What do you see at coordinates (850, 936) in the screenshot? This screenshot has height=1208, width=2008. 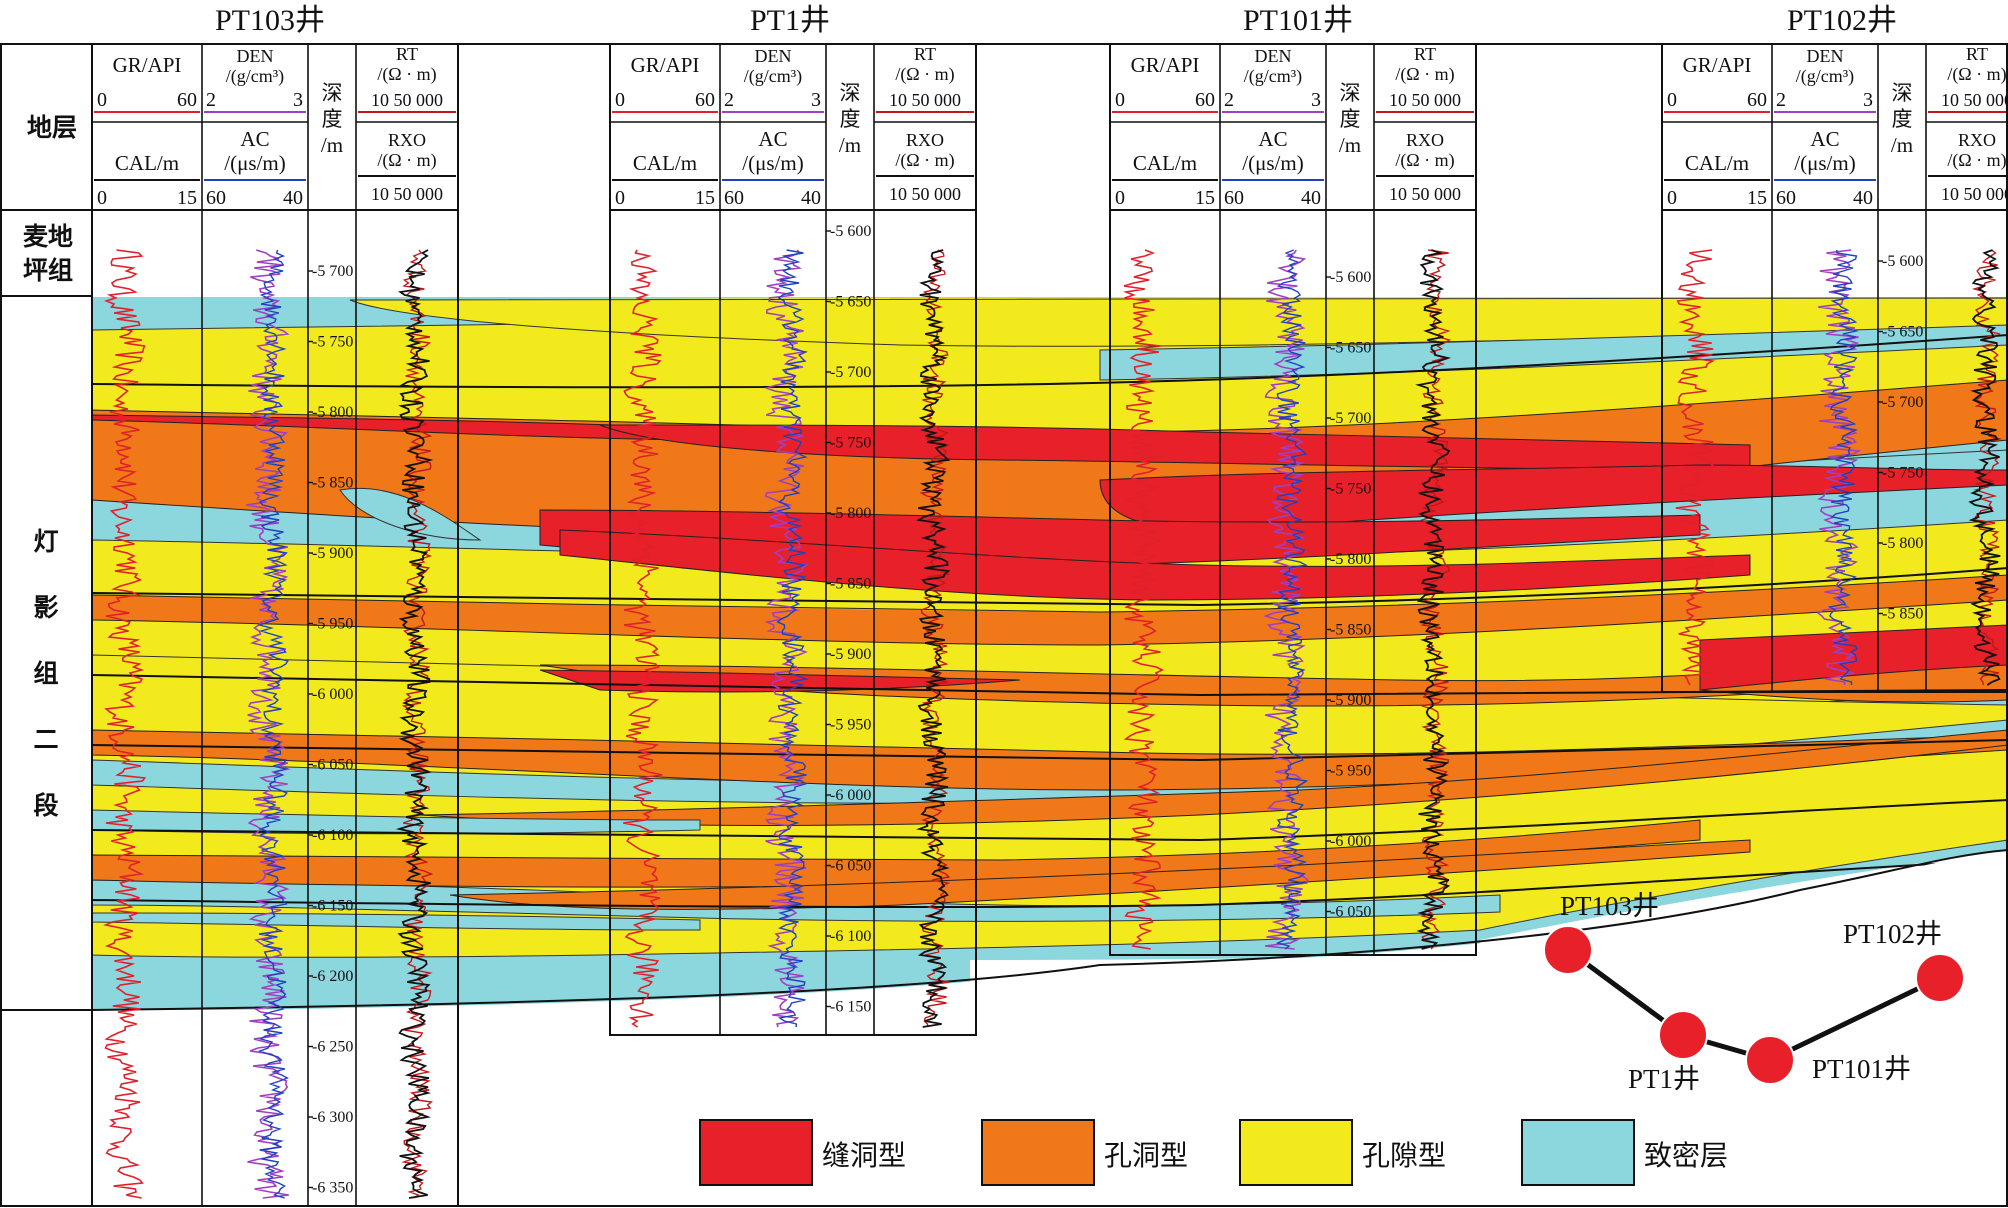 I see `depth-label: -6 100` at bounding box center [850, 936].